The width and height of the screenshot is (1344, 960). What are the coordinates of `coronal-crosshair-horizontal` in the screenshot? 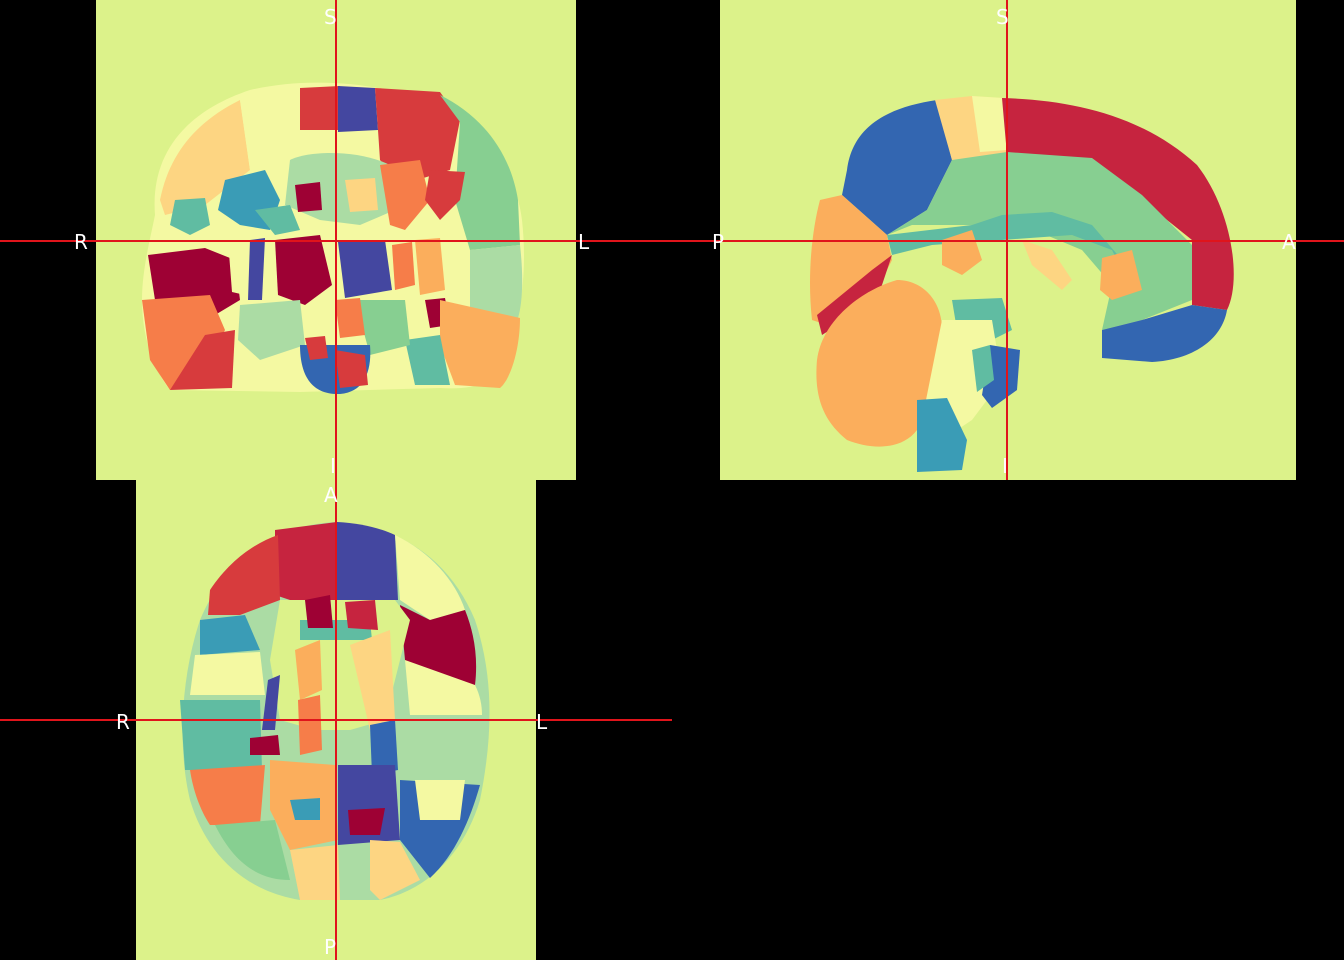 It's located at (336, 241).